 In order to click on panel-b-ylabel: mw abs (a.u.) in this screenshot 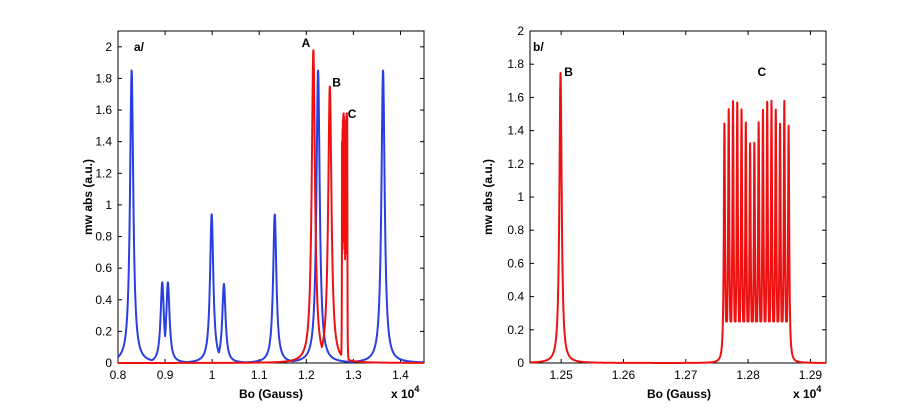, I will do `click(488, 197)`.